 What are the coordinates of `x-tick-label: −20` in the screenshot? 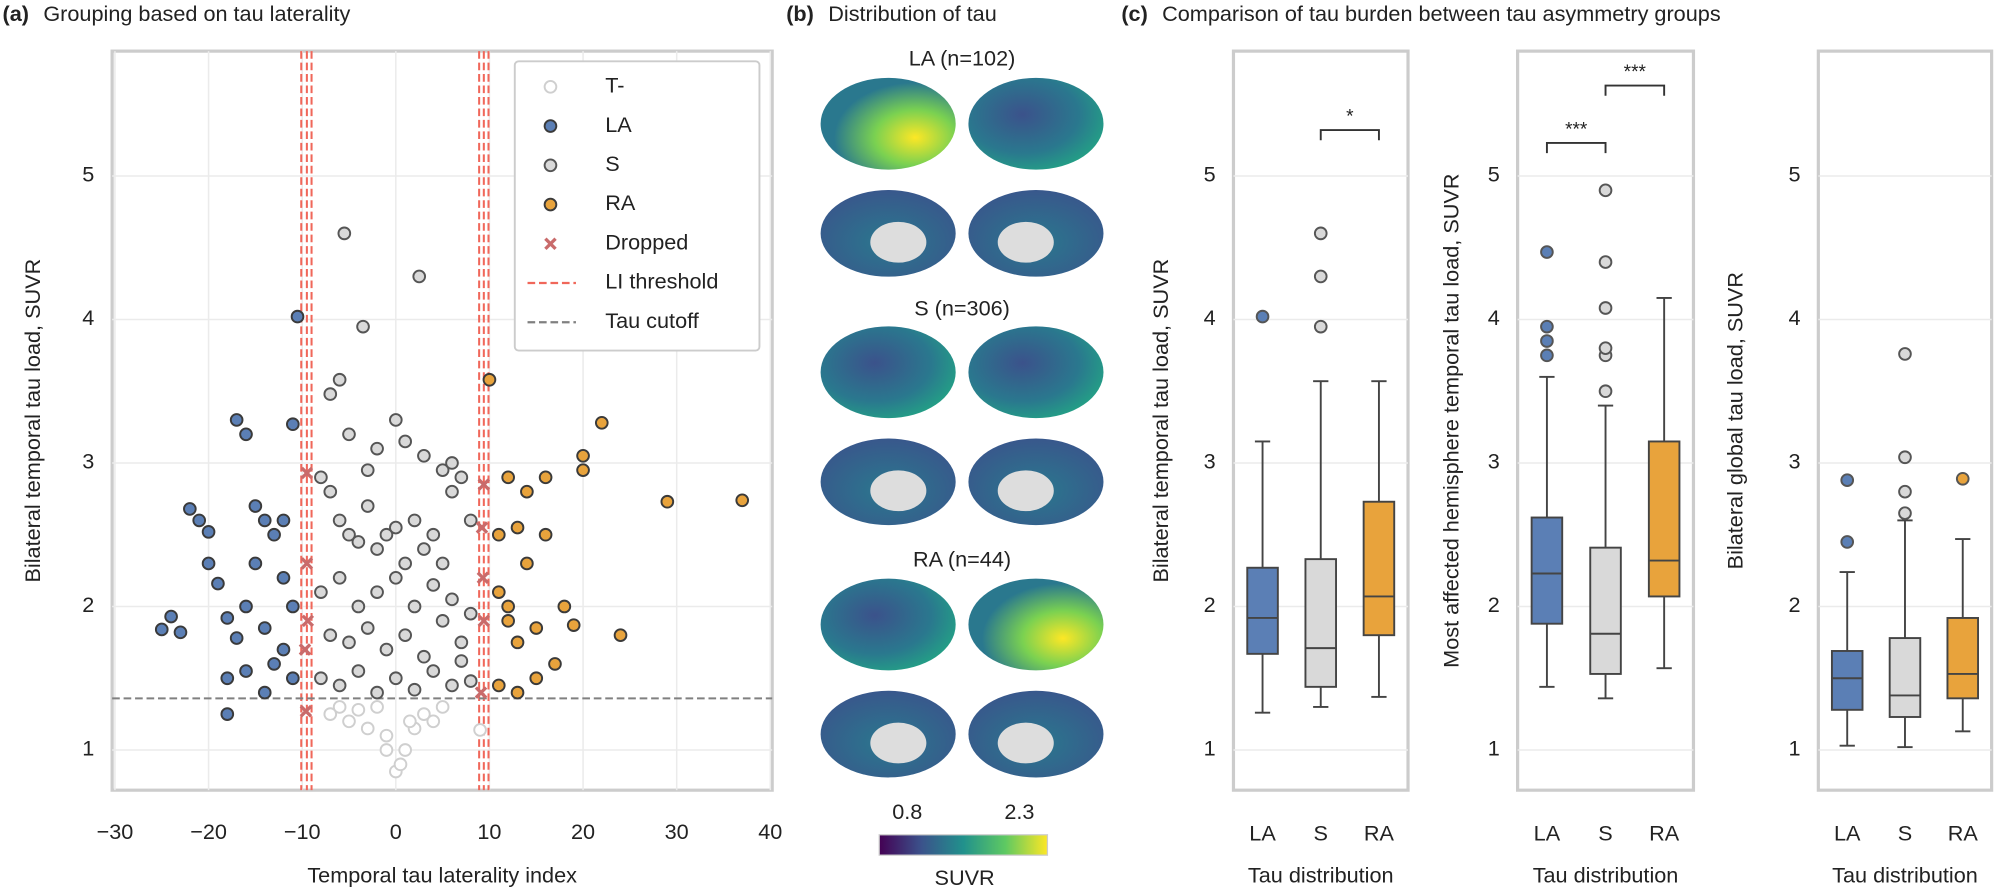 It's located at (208, 831).